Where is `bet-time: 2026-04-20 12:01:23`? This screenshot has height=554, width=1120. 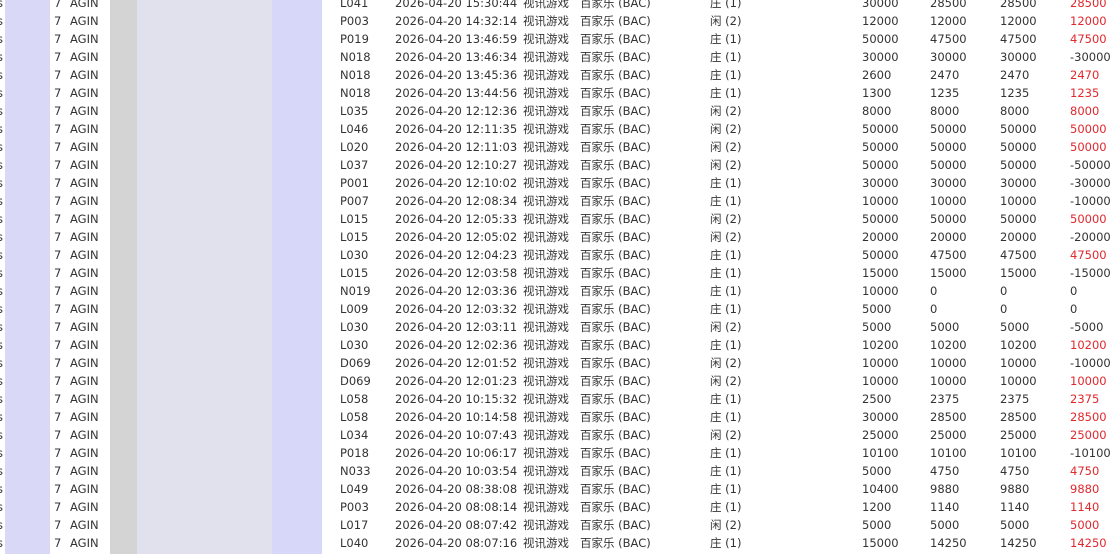
bet-time: 2026-04-20 12:01:23 is located at coordinates (456, 381).